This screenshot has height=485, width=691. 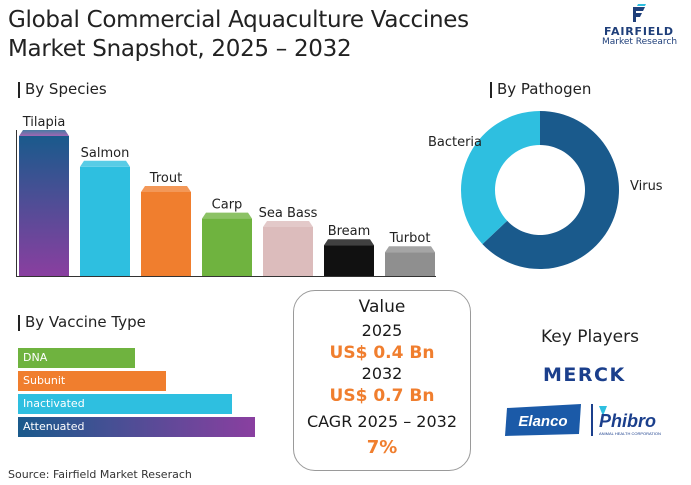 I want to click on cagr-label: CAGR 2025 – 2032, so click(x=382, y=421).